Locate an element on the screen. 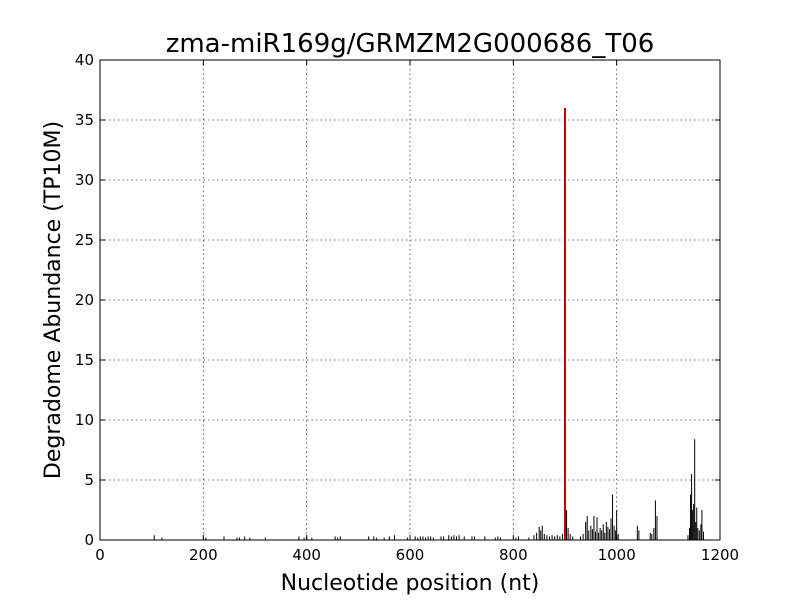 This screenshot has height=600, width=800. y-tick-label: 35 is located at coordinates (84, 120).